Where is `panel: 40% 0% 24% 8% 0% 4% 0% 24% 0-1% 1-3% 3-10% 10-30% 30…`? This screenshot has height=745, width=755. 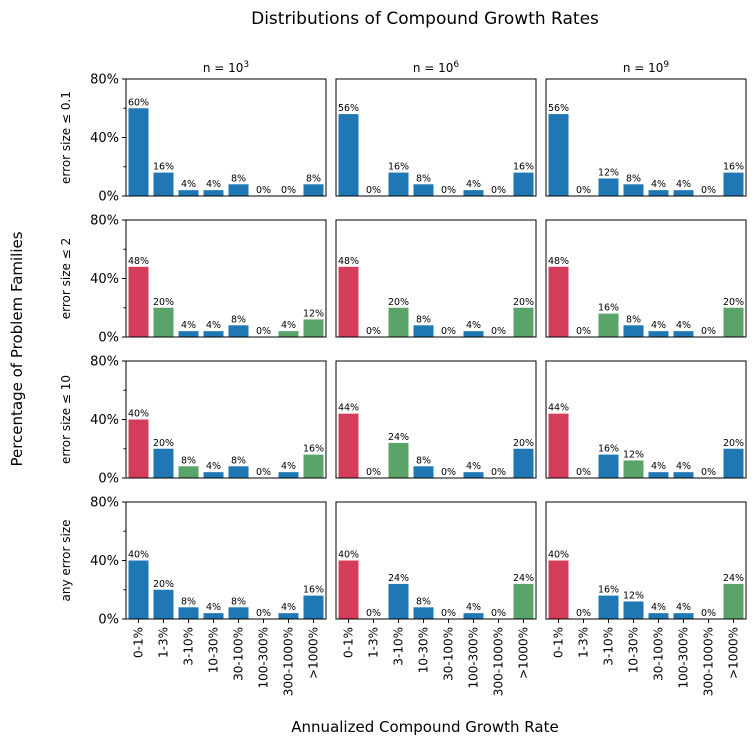 panel: 40% 0% 24% 8% 0% 4% 0% 24% 0-1% 1-3% 3-10% 10-30% 30… is located at coordinates (436, 598).